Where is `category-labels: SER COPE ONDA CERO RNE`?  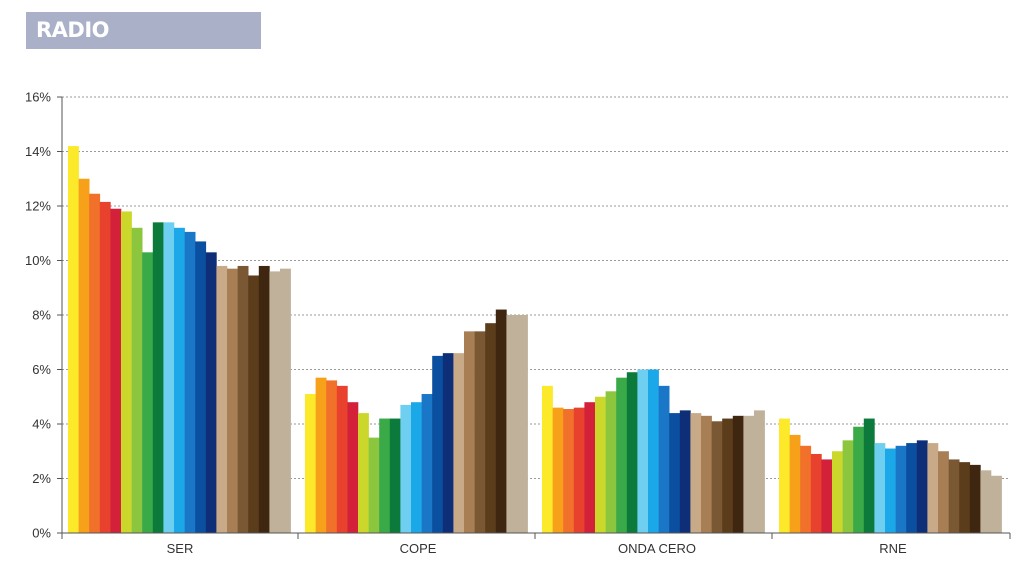 category-labels: SER COPE ONDA CERO RNE is located at coordinates (537, 548).